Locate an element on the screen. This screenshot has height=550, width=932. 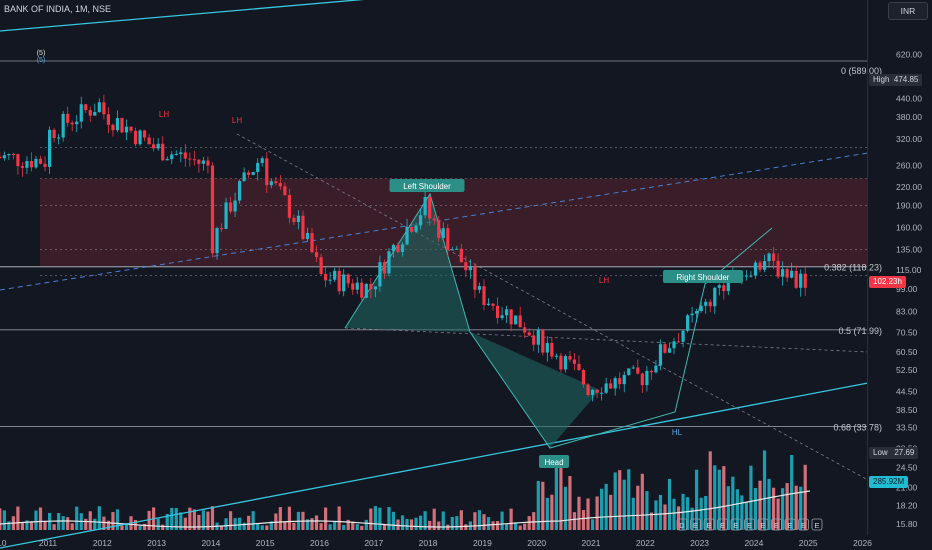
low-price-tag: Low 27.69 is located at coordinates (894, 453).